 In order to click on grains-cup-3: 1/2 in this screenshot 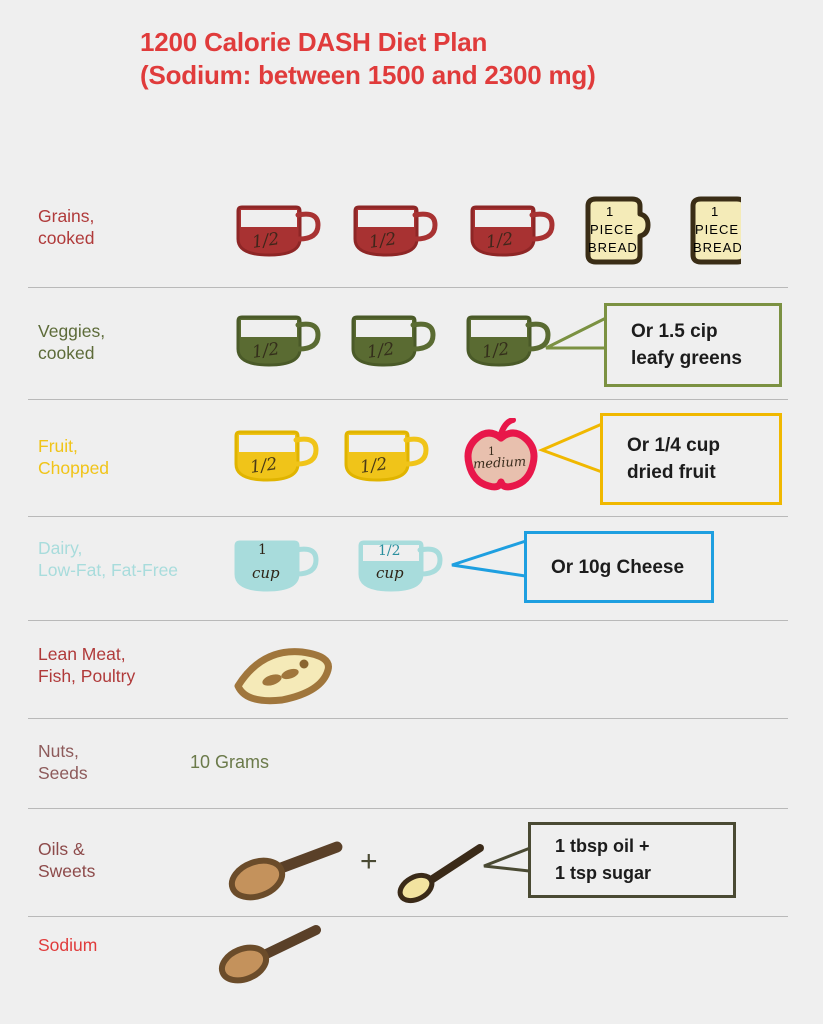, I will do `click(512, 230)`.